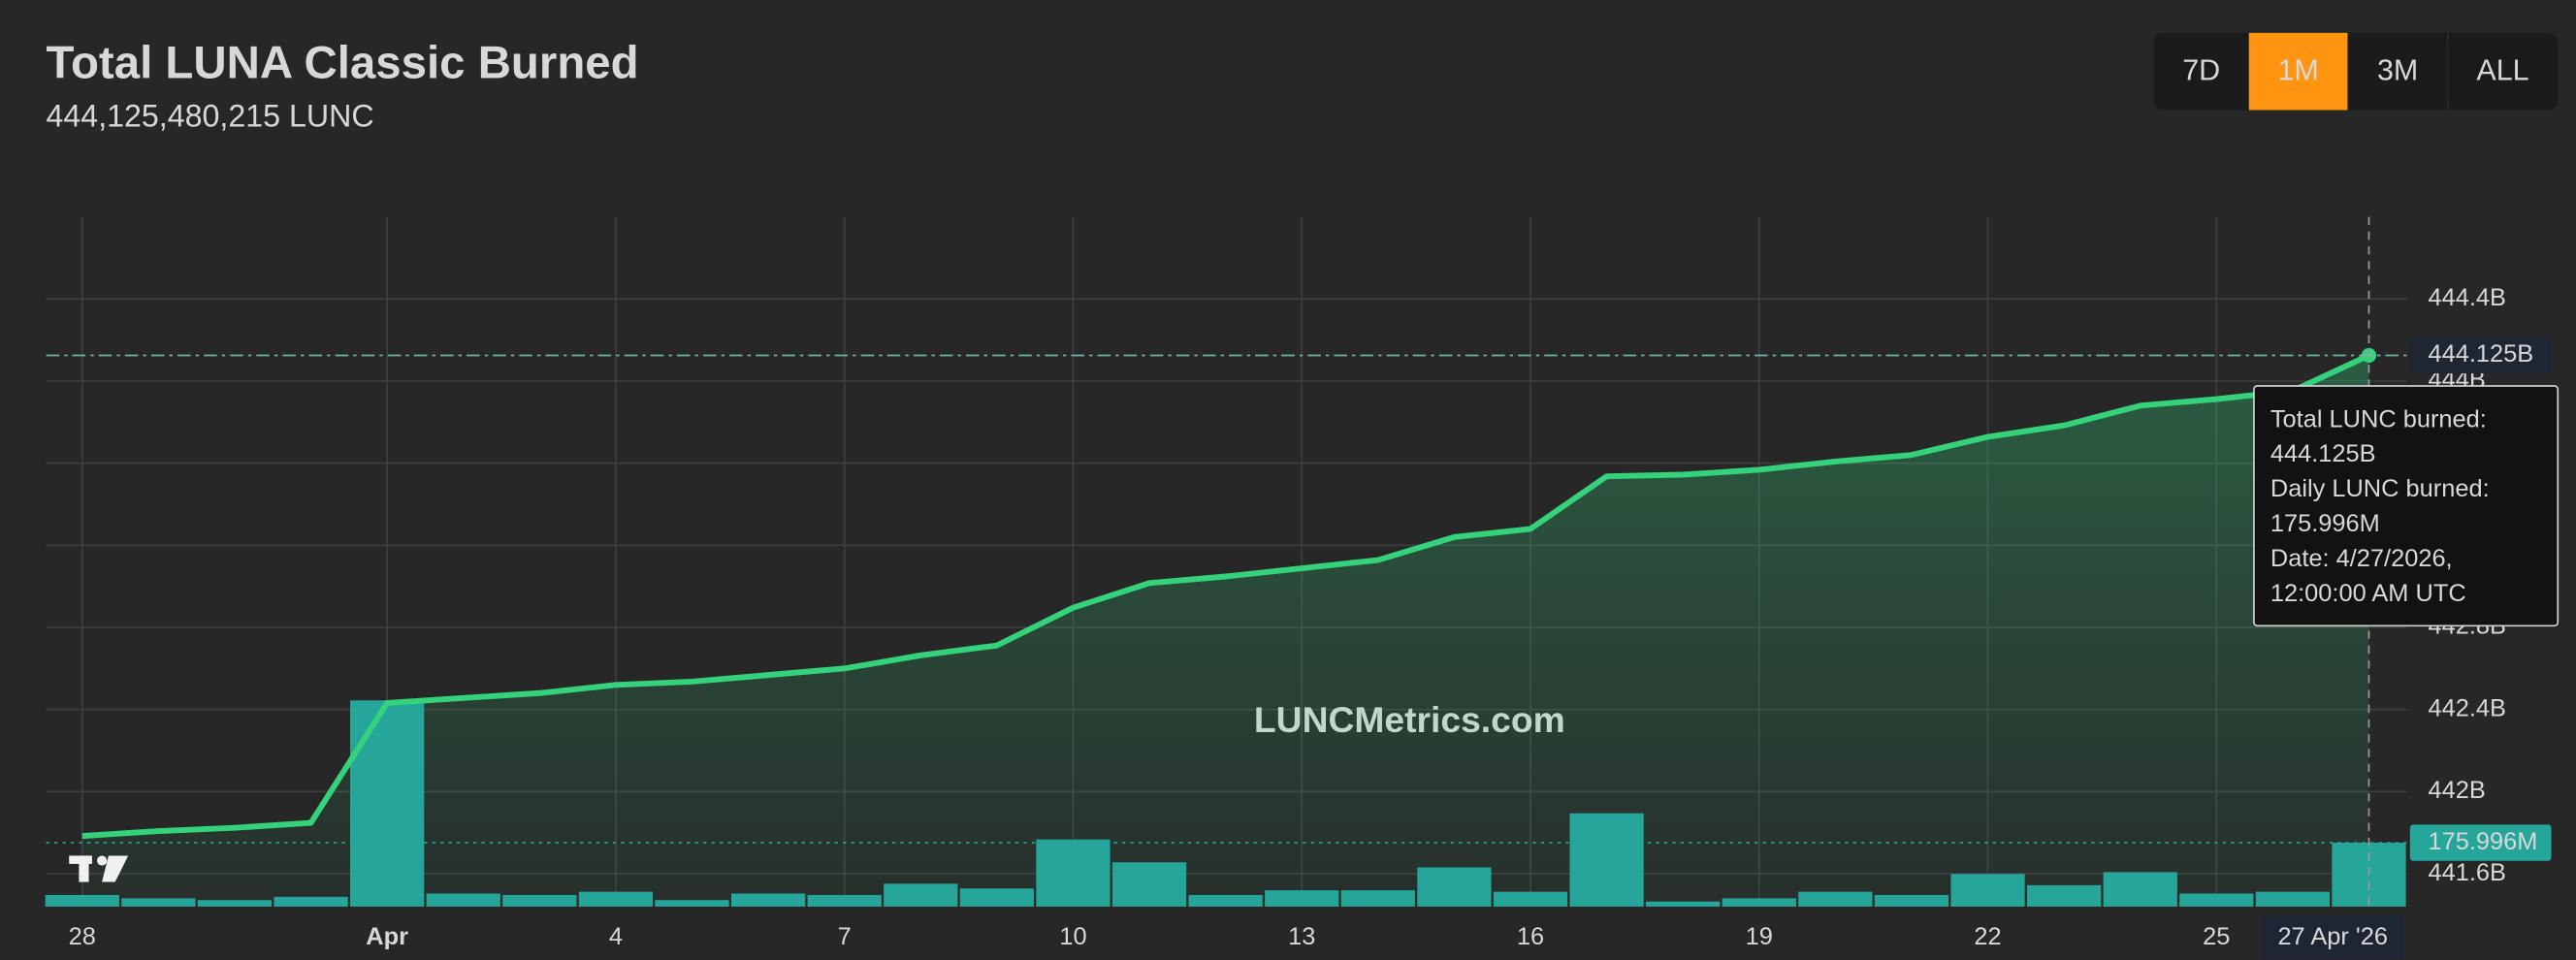 Image resolution: width=2576 pixels, height=960 pixels. I want to click on y-tick-label: 442.4B, so click(2466, 707).